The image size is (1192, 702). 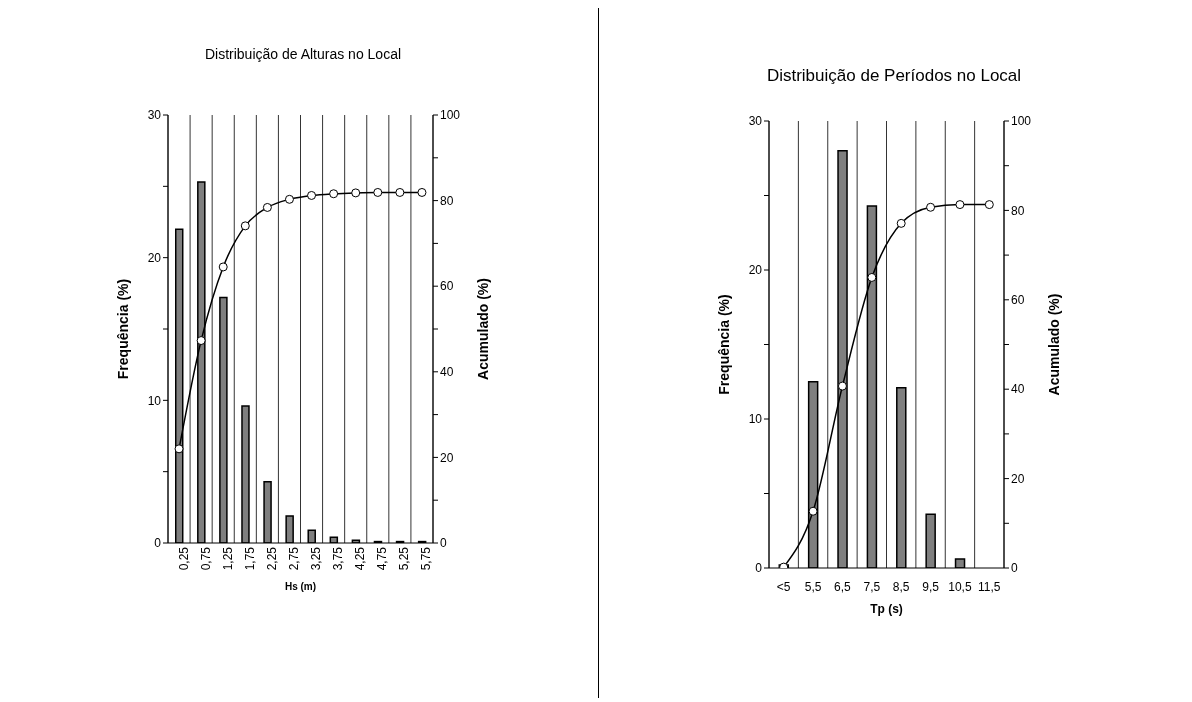 I want to click on x-tick-label: 1,75, so click(x=249, y=558).